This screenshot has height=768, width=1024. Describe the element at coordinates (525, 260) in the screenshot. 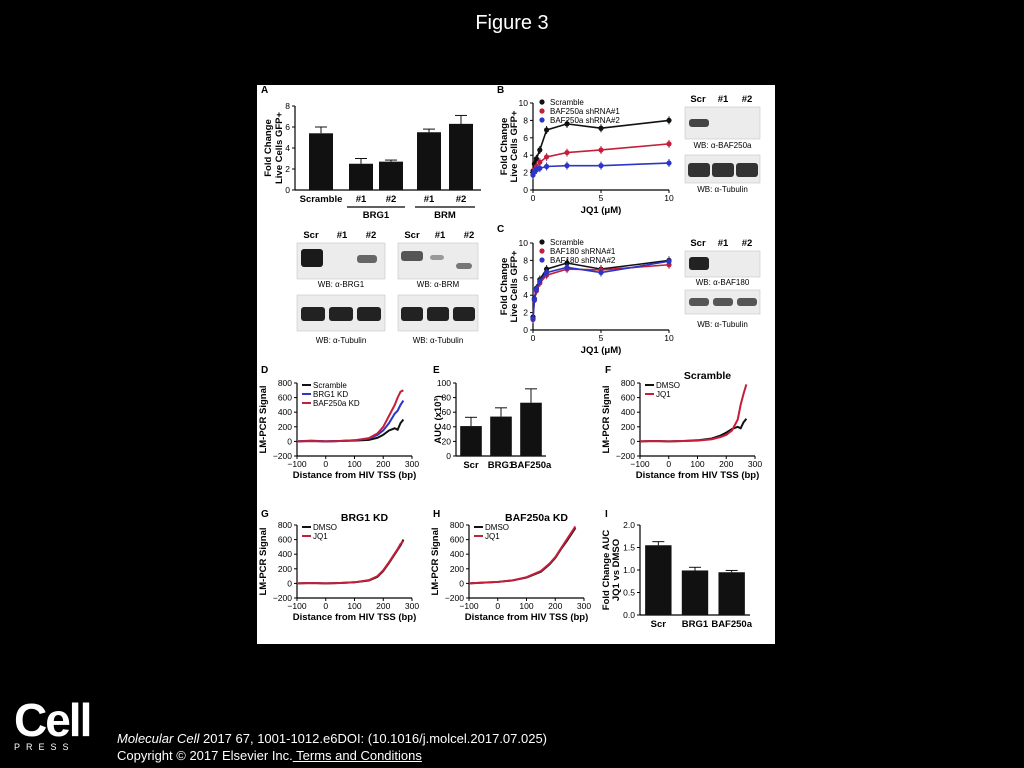

I see `panel-c-y-tick-label: 8` at that location.